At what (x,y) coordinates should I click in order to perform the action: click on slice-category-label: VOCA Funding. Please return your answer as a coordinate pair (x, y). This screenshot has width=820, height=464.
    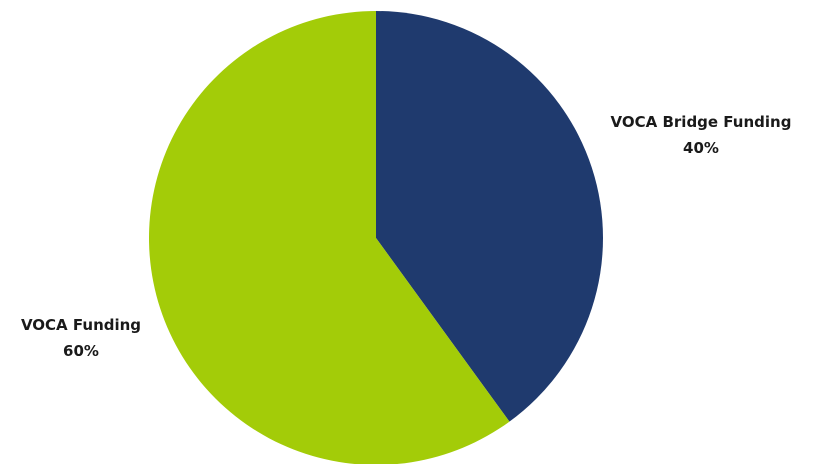
    Looking at the image, I should click on (81, 325).